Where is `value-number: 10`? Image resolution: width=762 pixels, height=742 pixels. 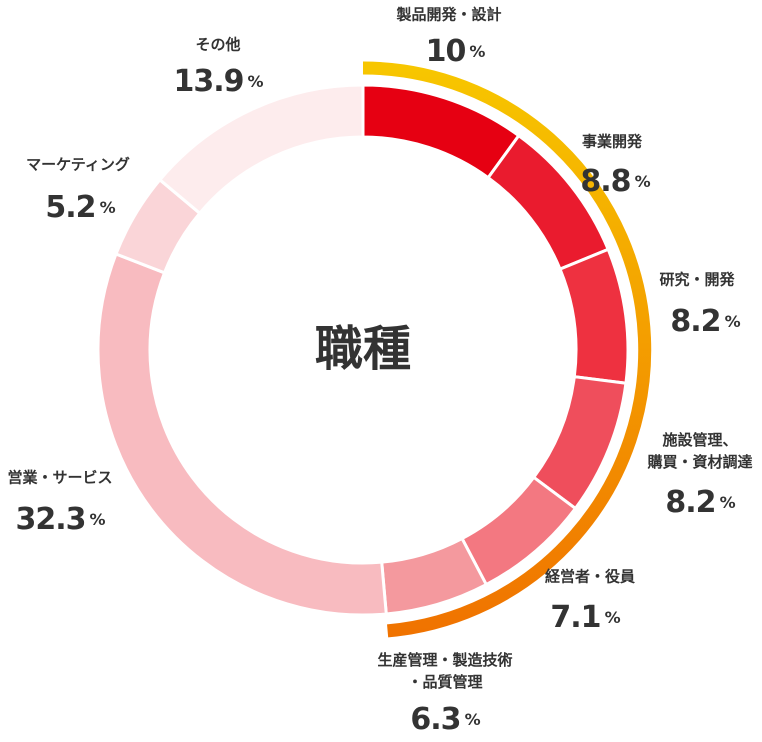 value-number: 10 is located at coordinates (446, 51).